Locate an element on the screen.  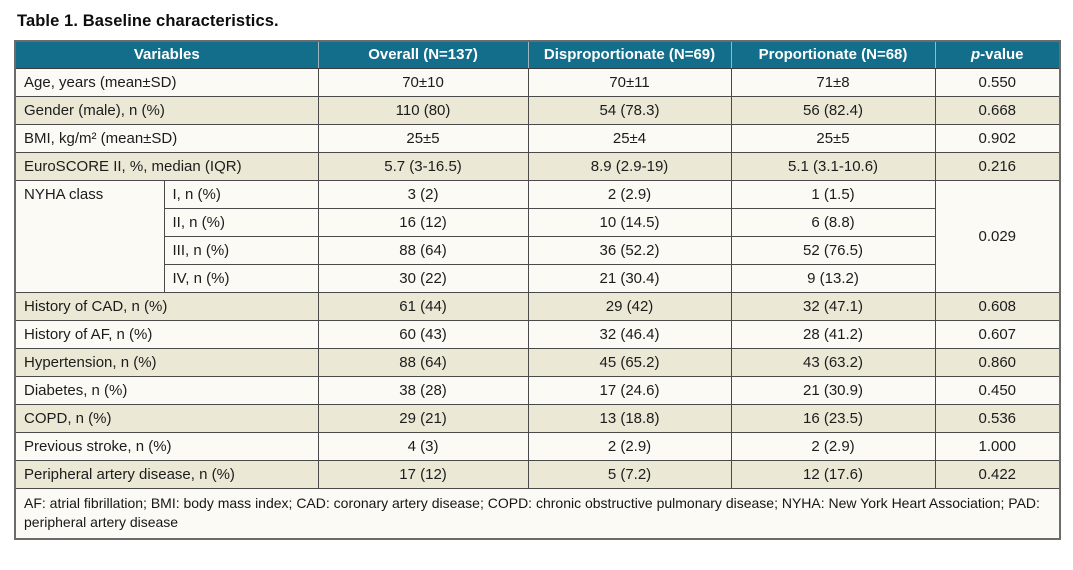
sub-variable-cell: II, n (%) is located at coordinates (241, 222).